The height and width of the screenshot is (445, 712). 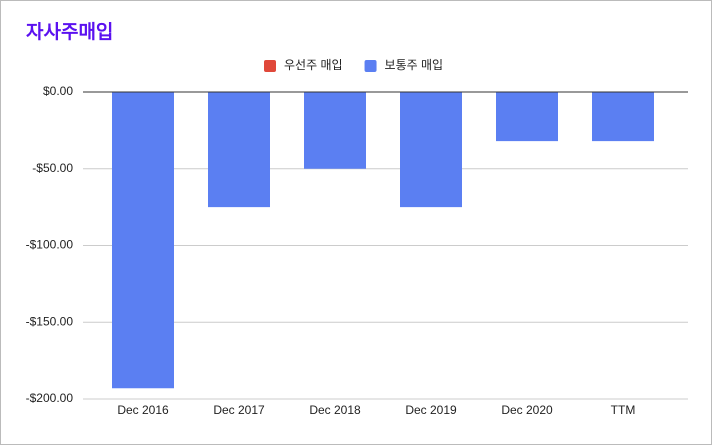 What do you see at coordinates (50, 398) in the screenshot?
I see `y-tick-label: -$200.00` at bounding box center [50, 398].